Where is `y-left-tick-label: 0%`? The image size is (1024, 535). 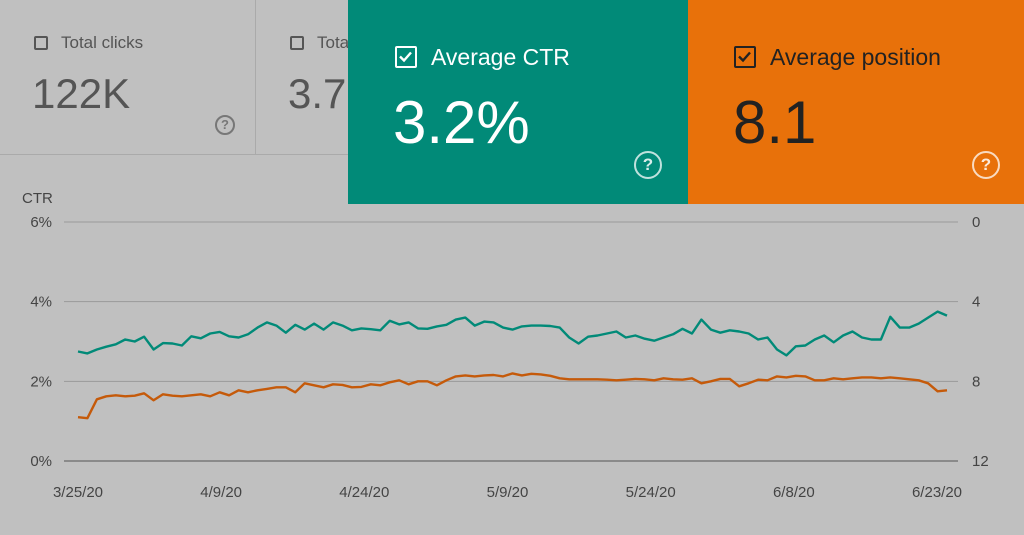 y-left-tick-label: 0% is located at coordinates (41, 461).